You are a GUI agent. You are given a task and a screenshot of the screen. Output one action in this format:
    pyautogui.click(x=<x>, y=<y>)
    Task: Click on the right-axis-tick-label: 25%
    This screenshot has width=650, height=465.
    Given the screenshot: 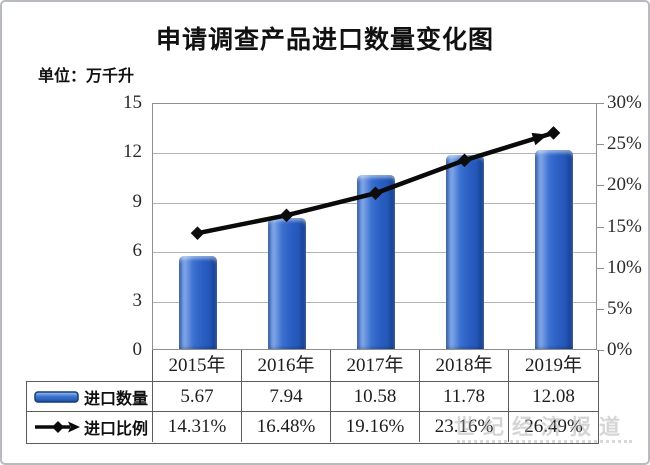 What is the action you would take?
    pyautogui.click(x=624, y=144)
    